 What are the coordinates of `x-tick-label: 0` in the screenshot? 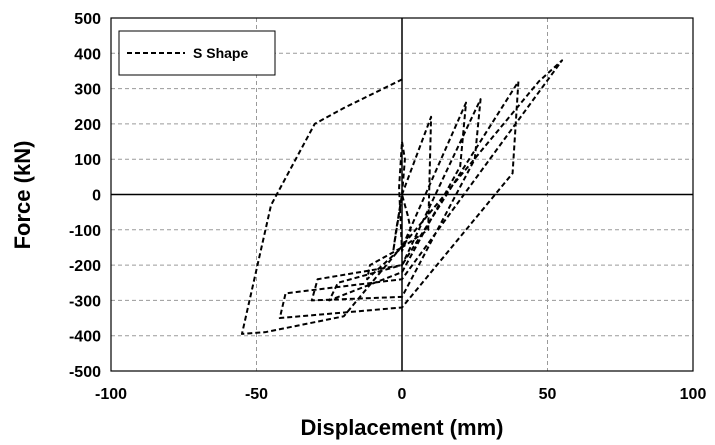 It's located at (402, 394).